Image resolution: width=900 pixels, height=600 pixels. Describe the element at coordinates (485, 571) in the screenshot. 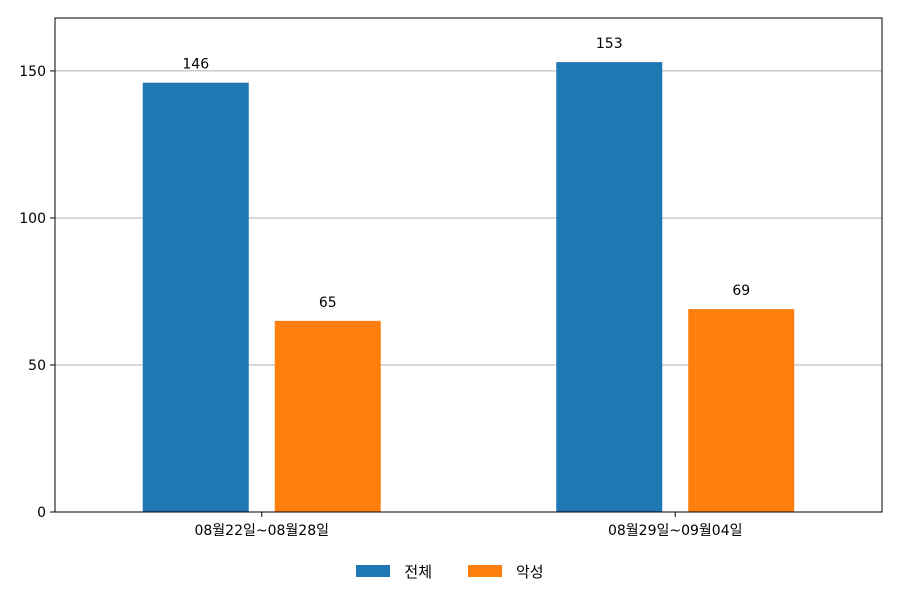

I see `legend-swatch-malicious` at that location.